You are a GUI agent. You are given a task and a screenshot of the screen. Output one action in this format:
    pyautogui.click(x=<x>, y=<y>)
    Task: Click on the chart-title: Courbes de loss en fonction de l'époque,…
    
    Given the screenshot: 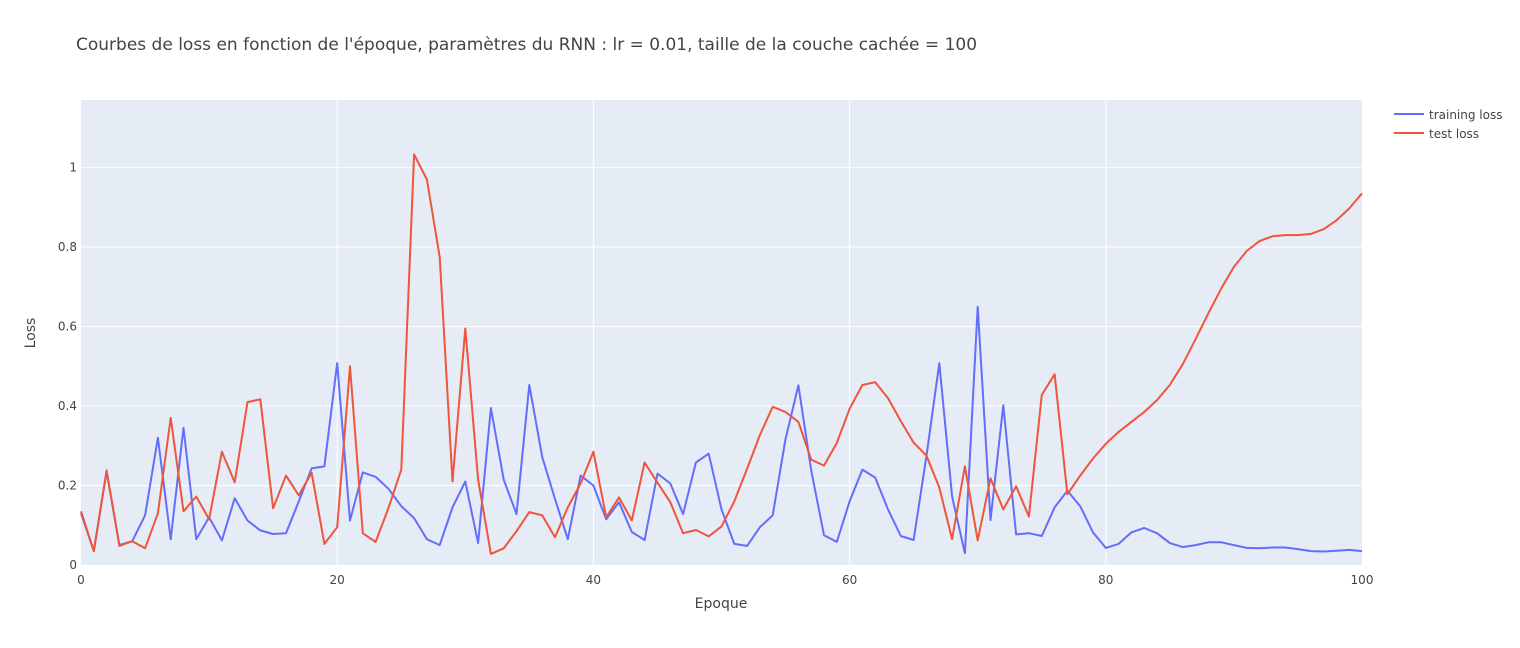 What is the action you would take?
    pyautogui.click(x=526, y=45)
    